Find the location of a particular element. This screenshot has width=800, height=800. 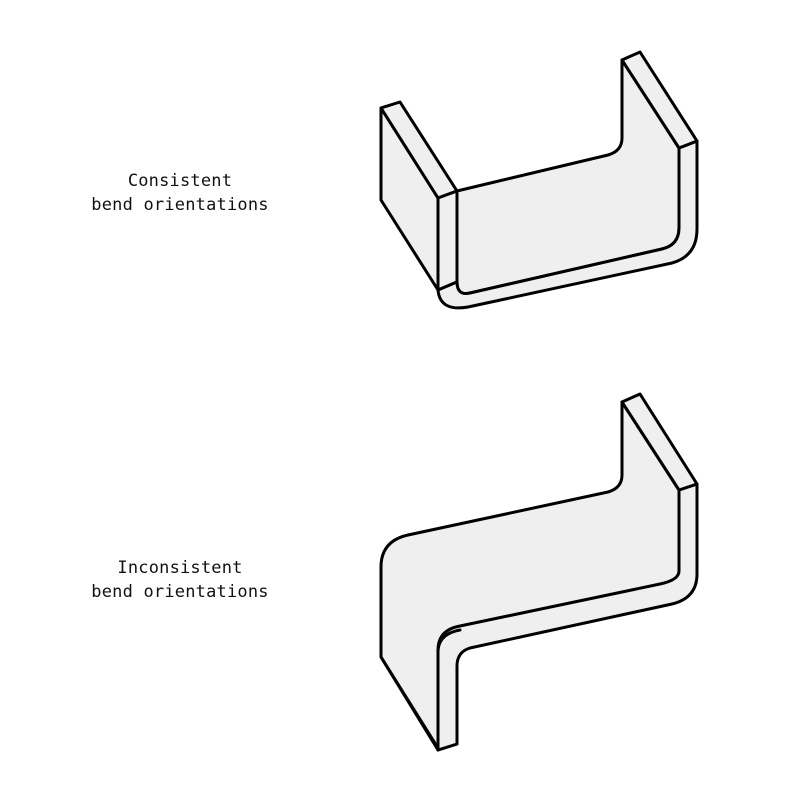

caption-inconsistent: Inconsistent bend orientations is located at coordinates (180, 580).